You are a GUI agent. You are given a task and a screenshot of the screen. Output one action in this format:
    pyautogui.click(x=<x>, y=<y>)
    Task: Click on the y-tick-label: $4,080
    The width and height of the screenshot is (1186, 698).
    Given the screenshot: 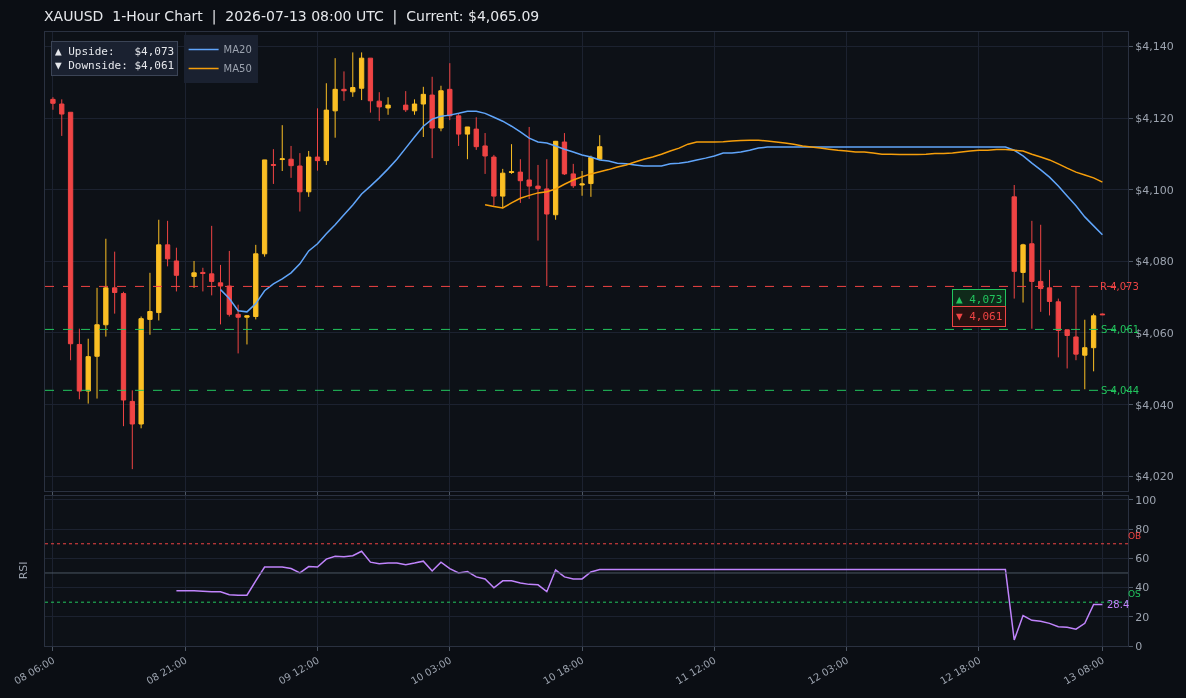 What is the action you would take?
    pyautogui.click(x=1154, y=262)
    